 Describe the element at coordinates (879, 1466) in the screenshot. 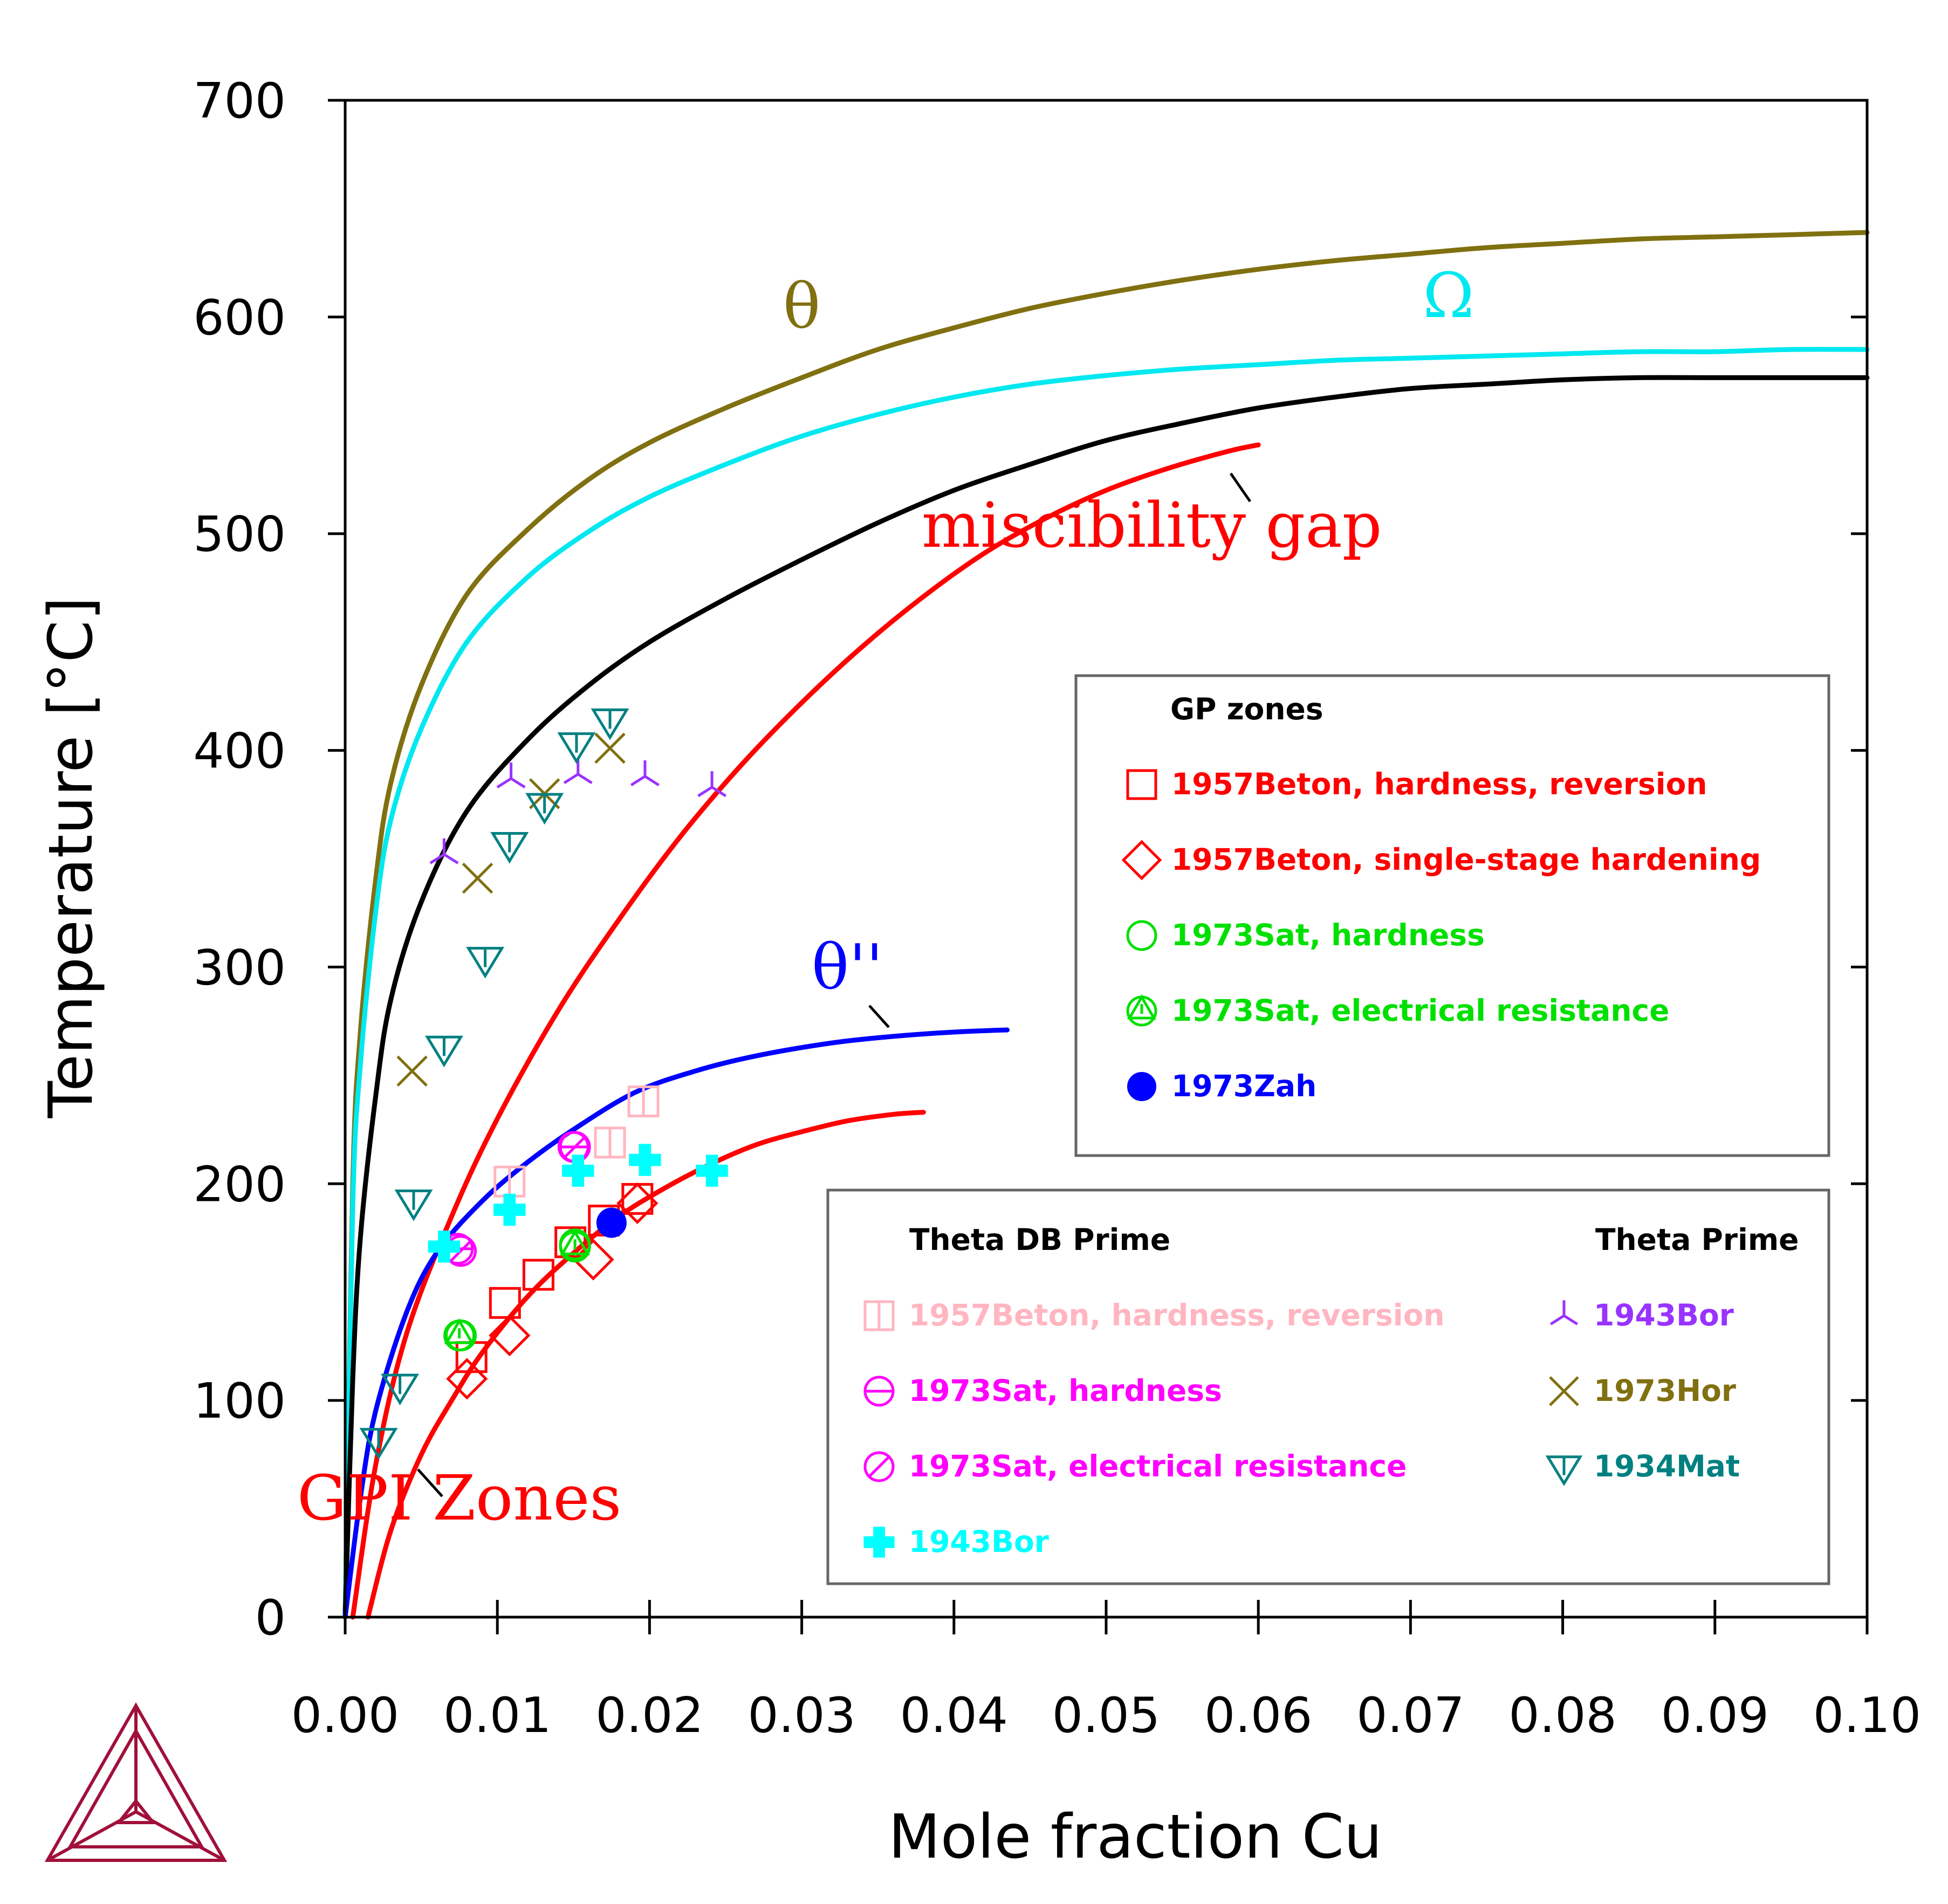

I see `legend-thetadb-1973sat-electrical-resistance-marker` at that location.